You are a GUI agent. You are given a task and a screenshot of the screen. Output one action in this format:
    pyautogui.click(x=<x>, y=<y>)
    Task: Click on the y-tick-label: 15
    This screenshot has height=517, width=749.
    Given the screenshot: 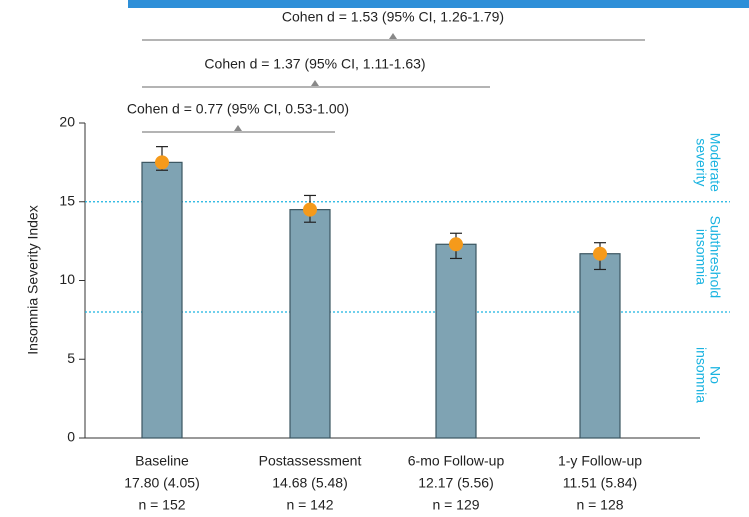 What is the action you would take?
    pyautogui.click(x=67, y=200)
    